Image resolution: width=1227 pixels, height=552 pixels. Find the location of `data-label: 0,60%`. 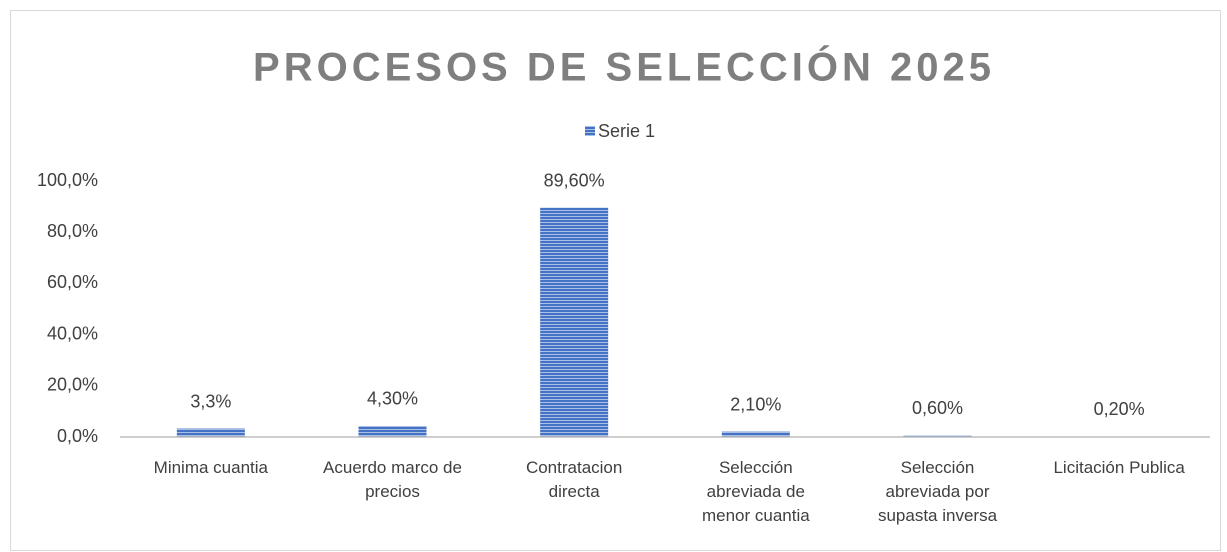

data-label: 0,60% is located at coordinates (937, 408).